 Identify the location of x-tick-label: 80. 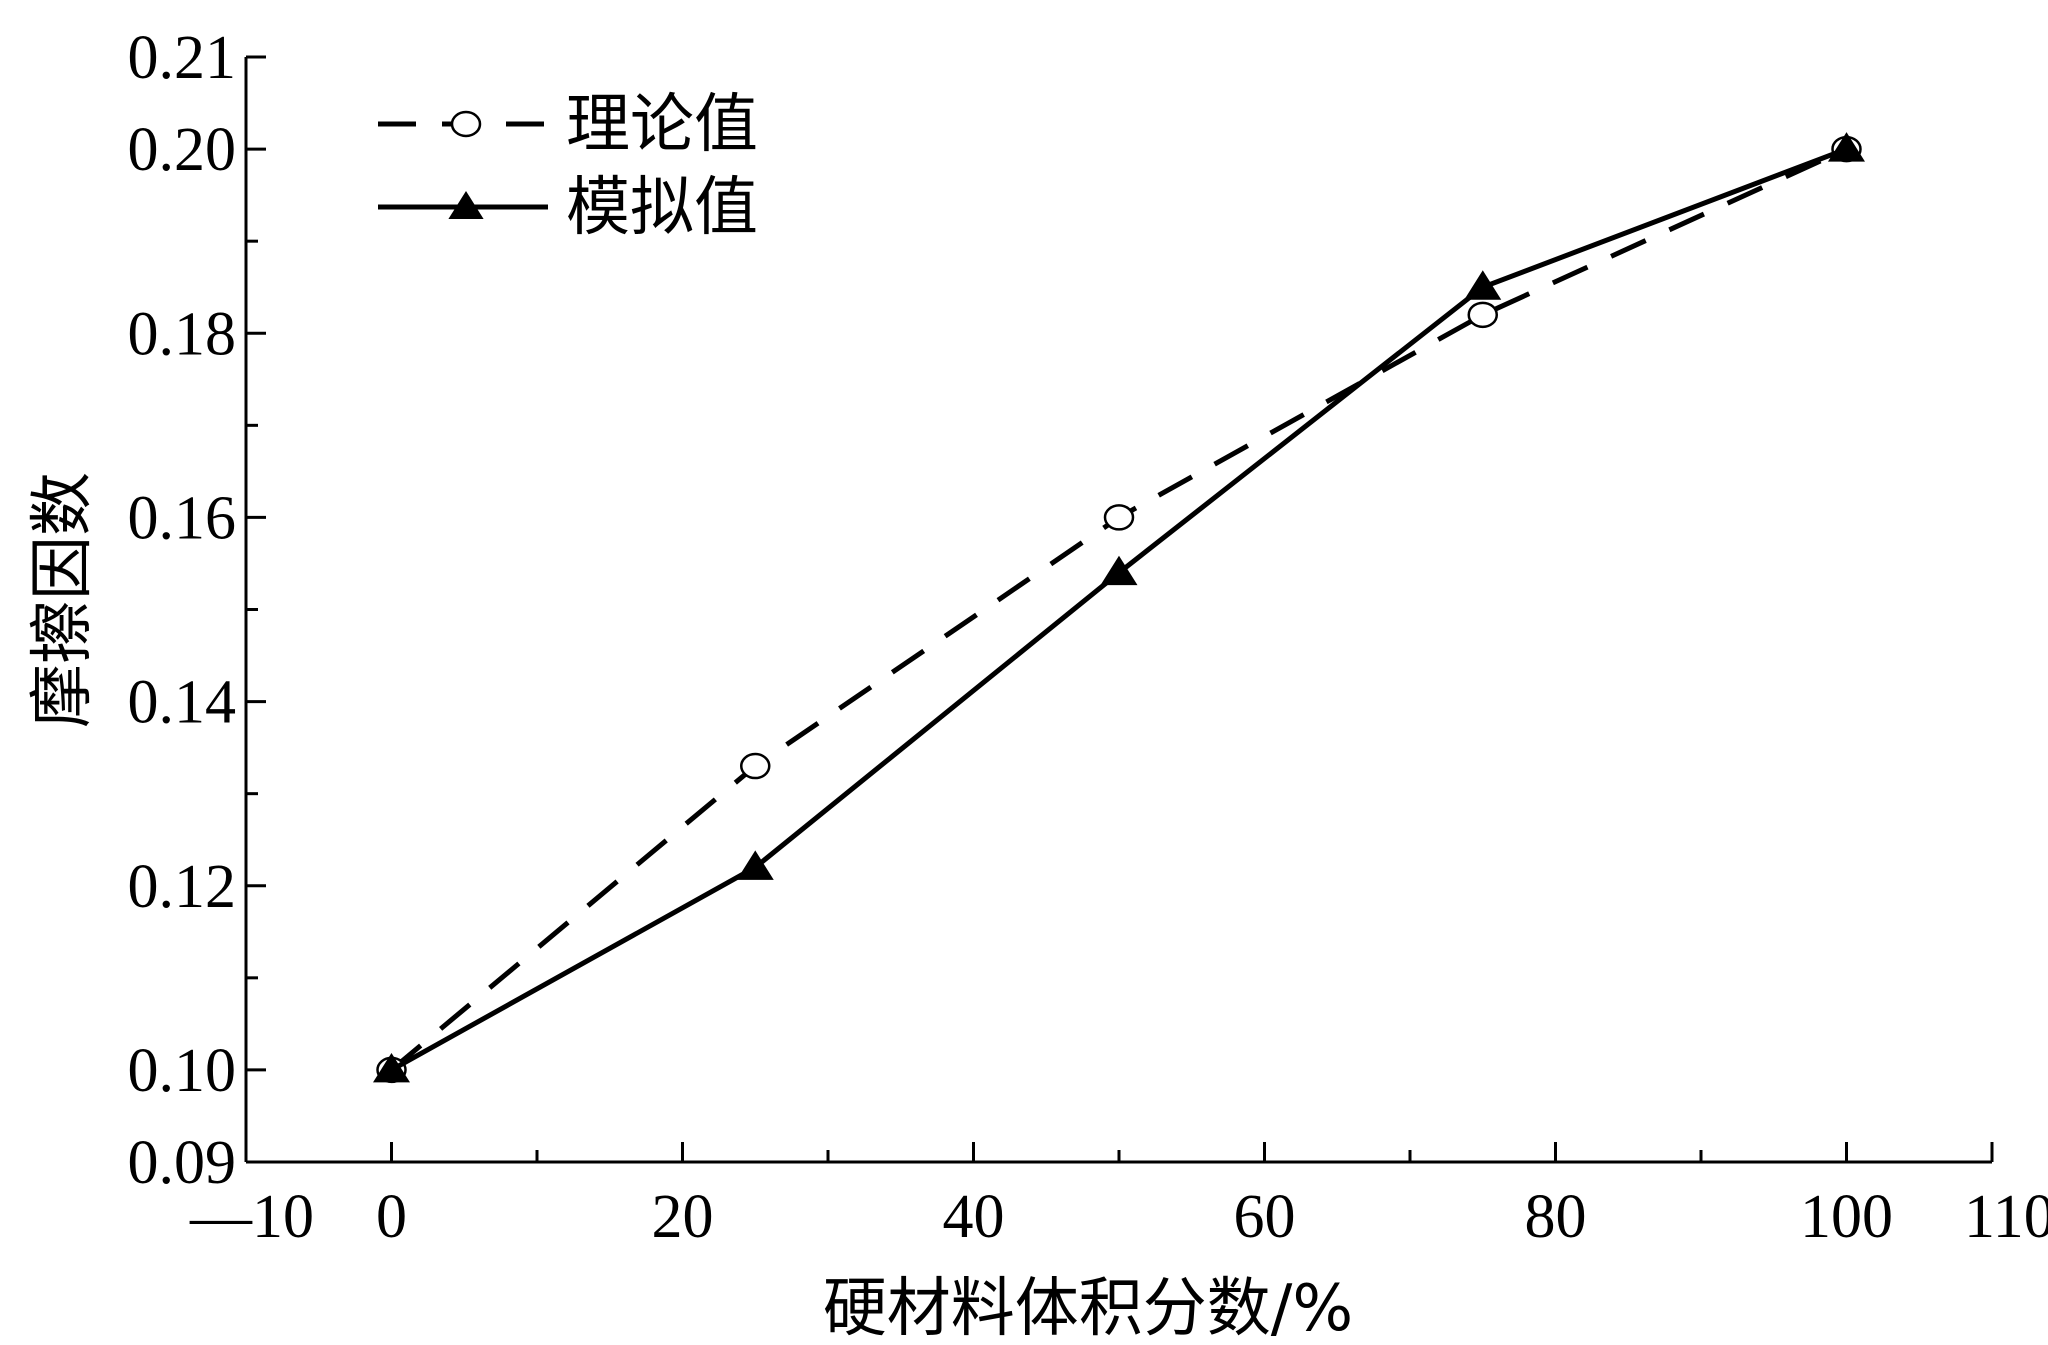
(1556, 1217).